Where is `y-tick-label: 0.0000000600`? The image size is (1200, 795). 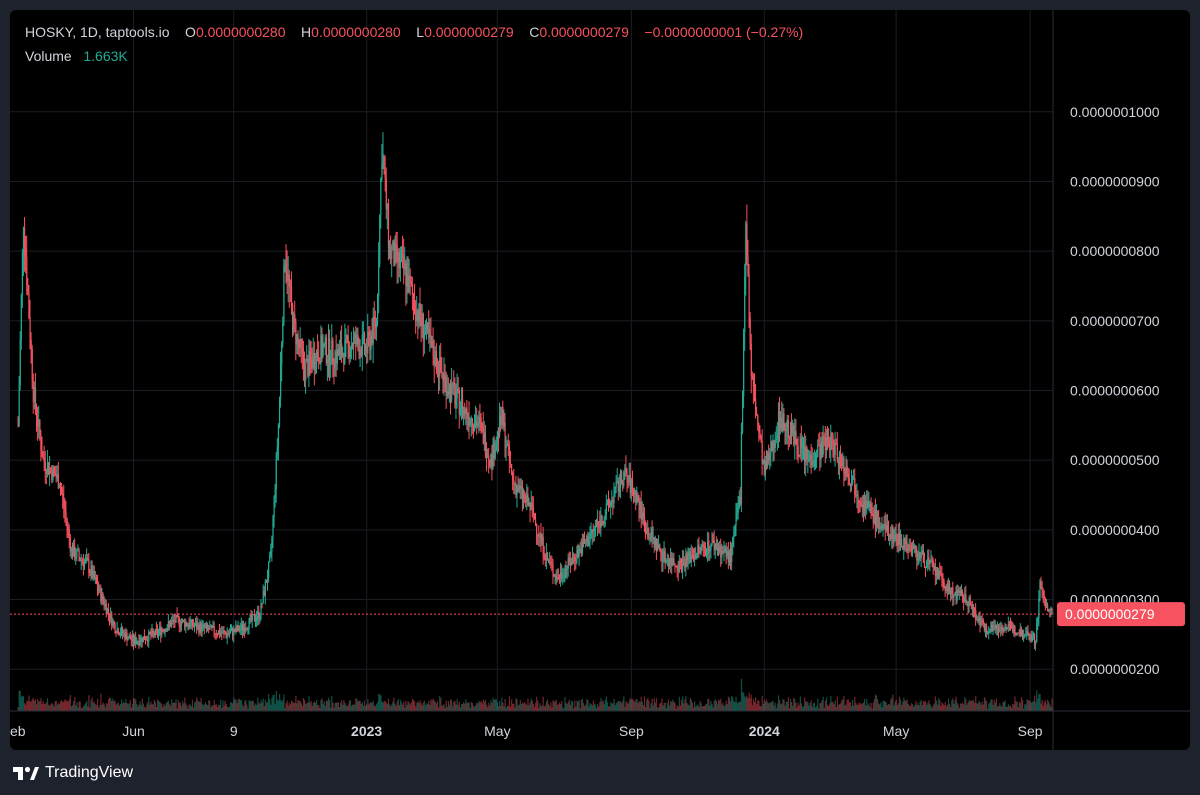
y-tick-label: 0.0000000600 is located at coordinates (1115, 391).